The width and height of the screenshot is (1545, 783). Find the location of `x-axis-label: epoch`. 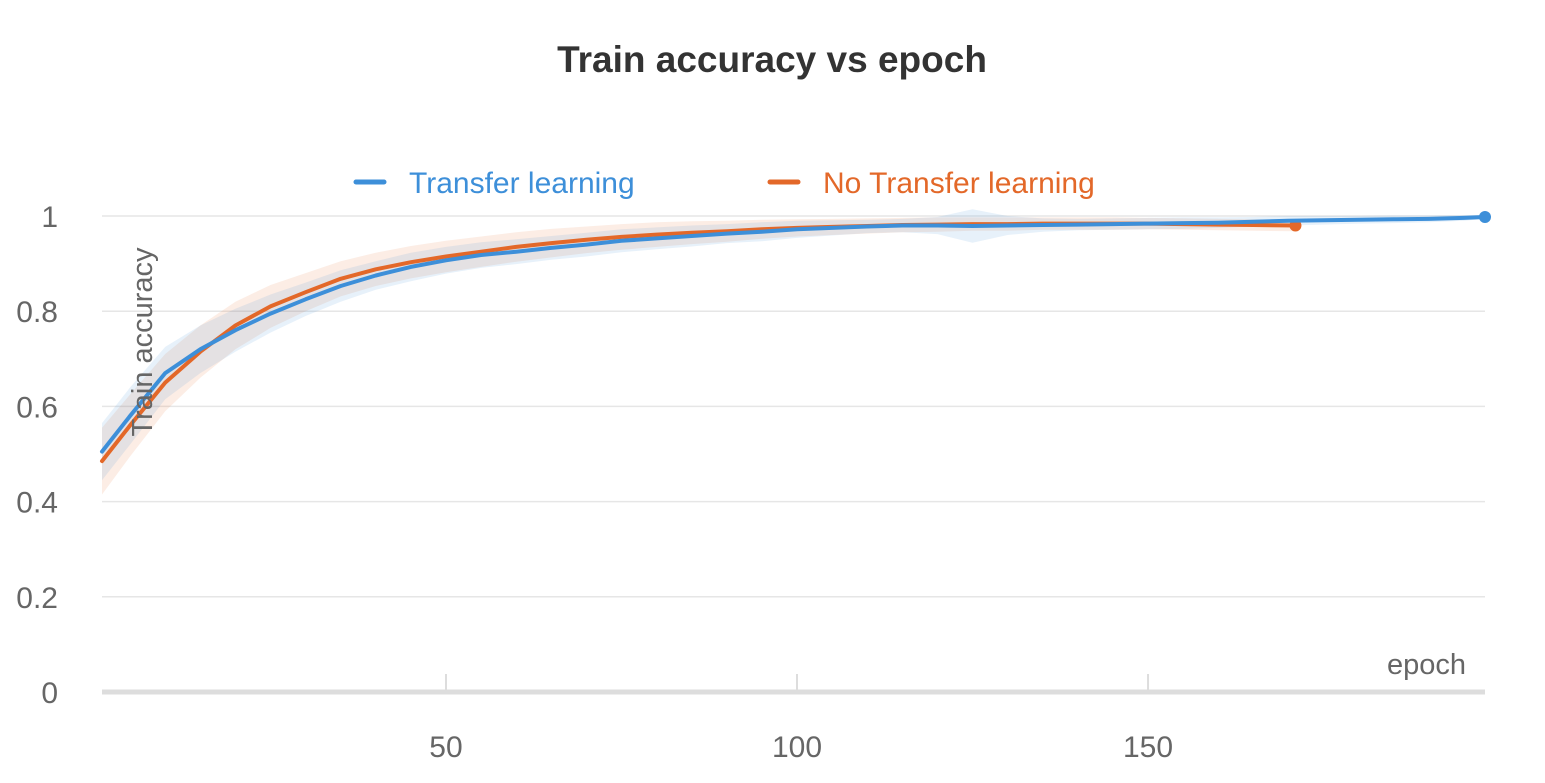

x-axis-label: epoch is located at coordinates (1426, 665).